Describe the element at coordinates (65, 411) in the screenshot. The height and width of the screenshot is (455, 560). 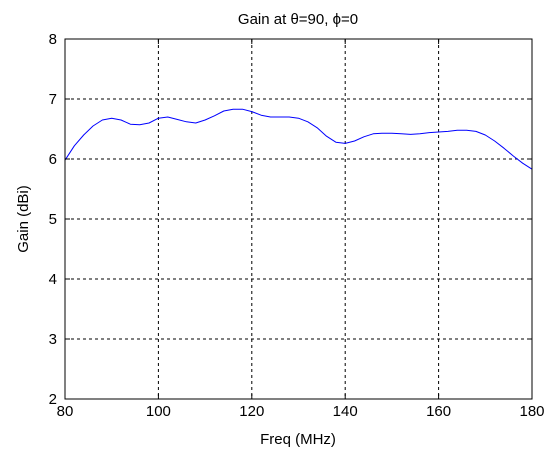
I see `x-tick-label: 80` at that location.